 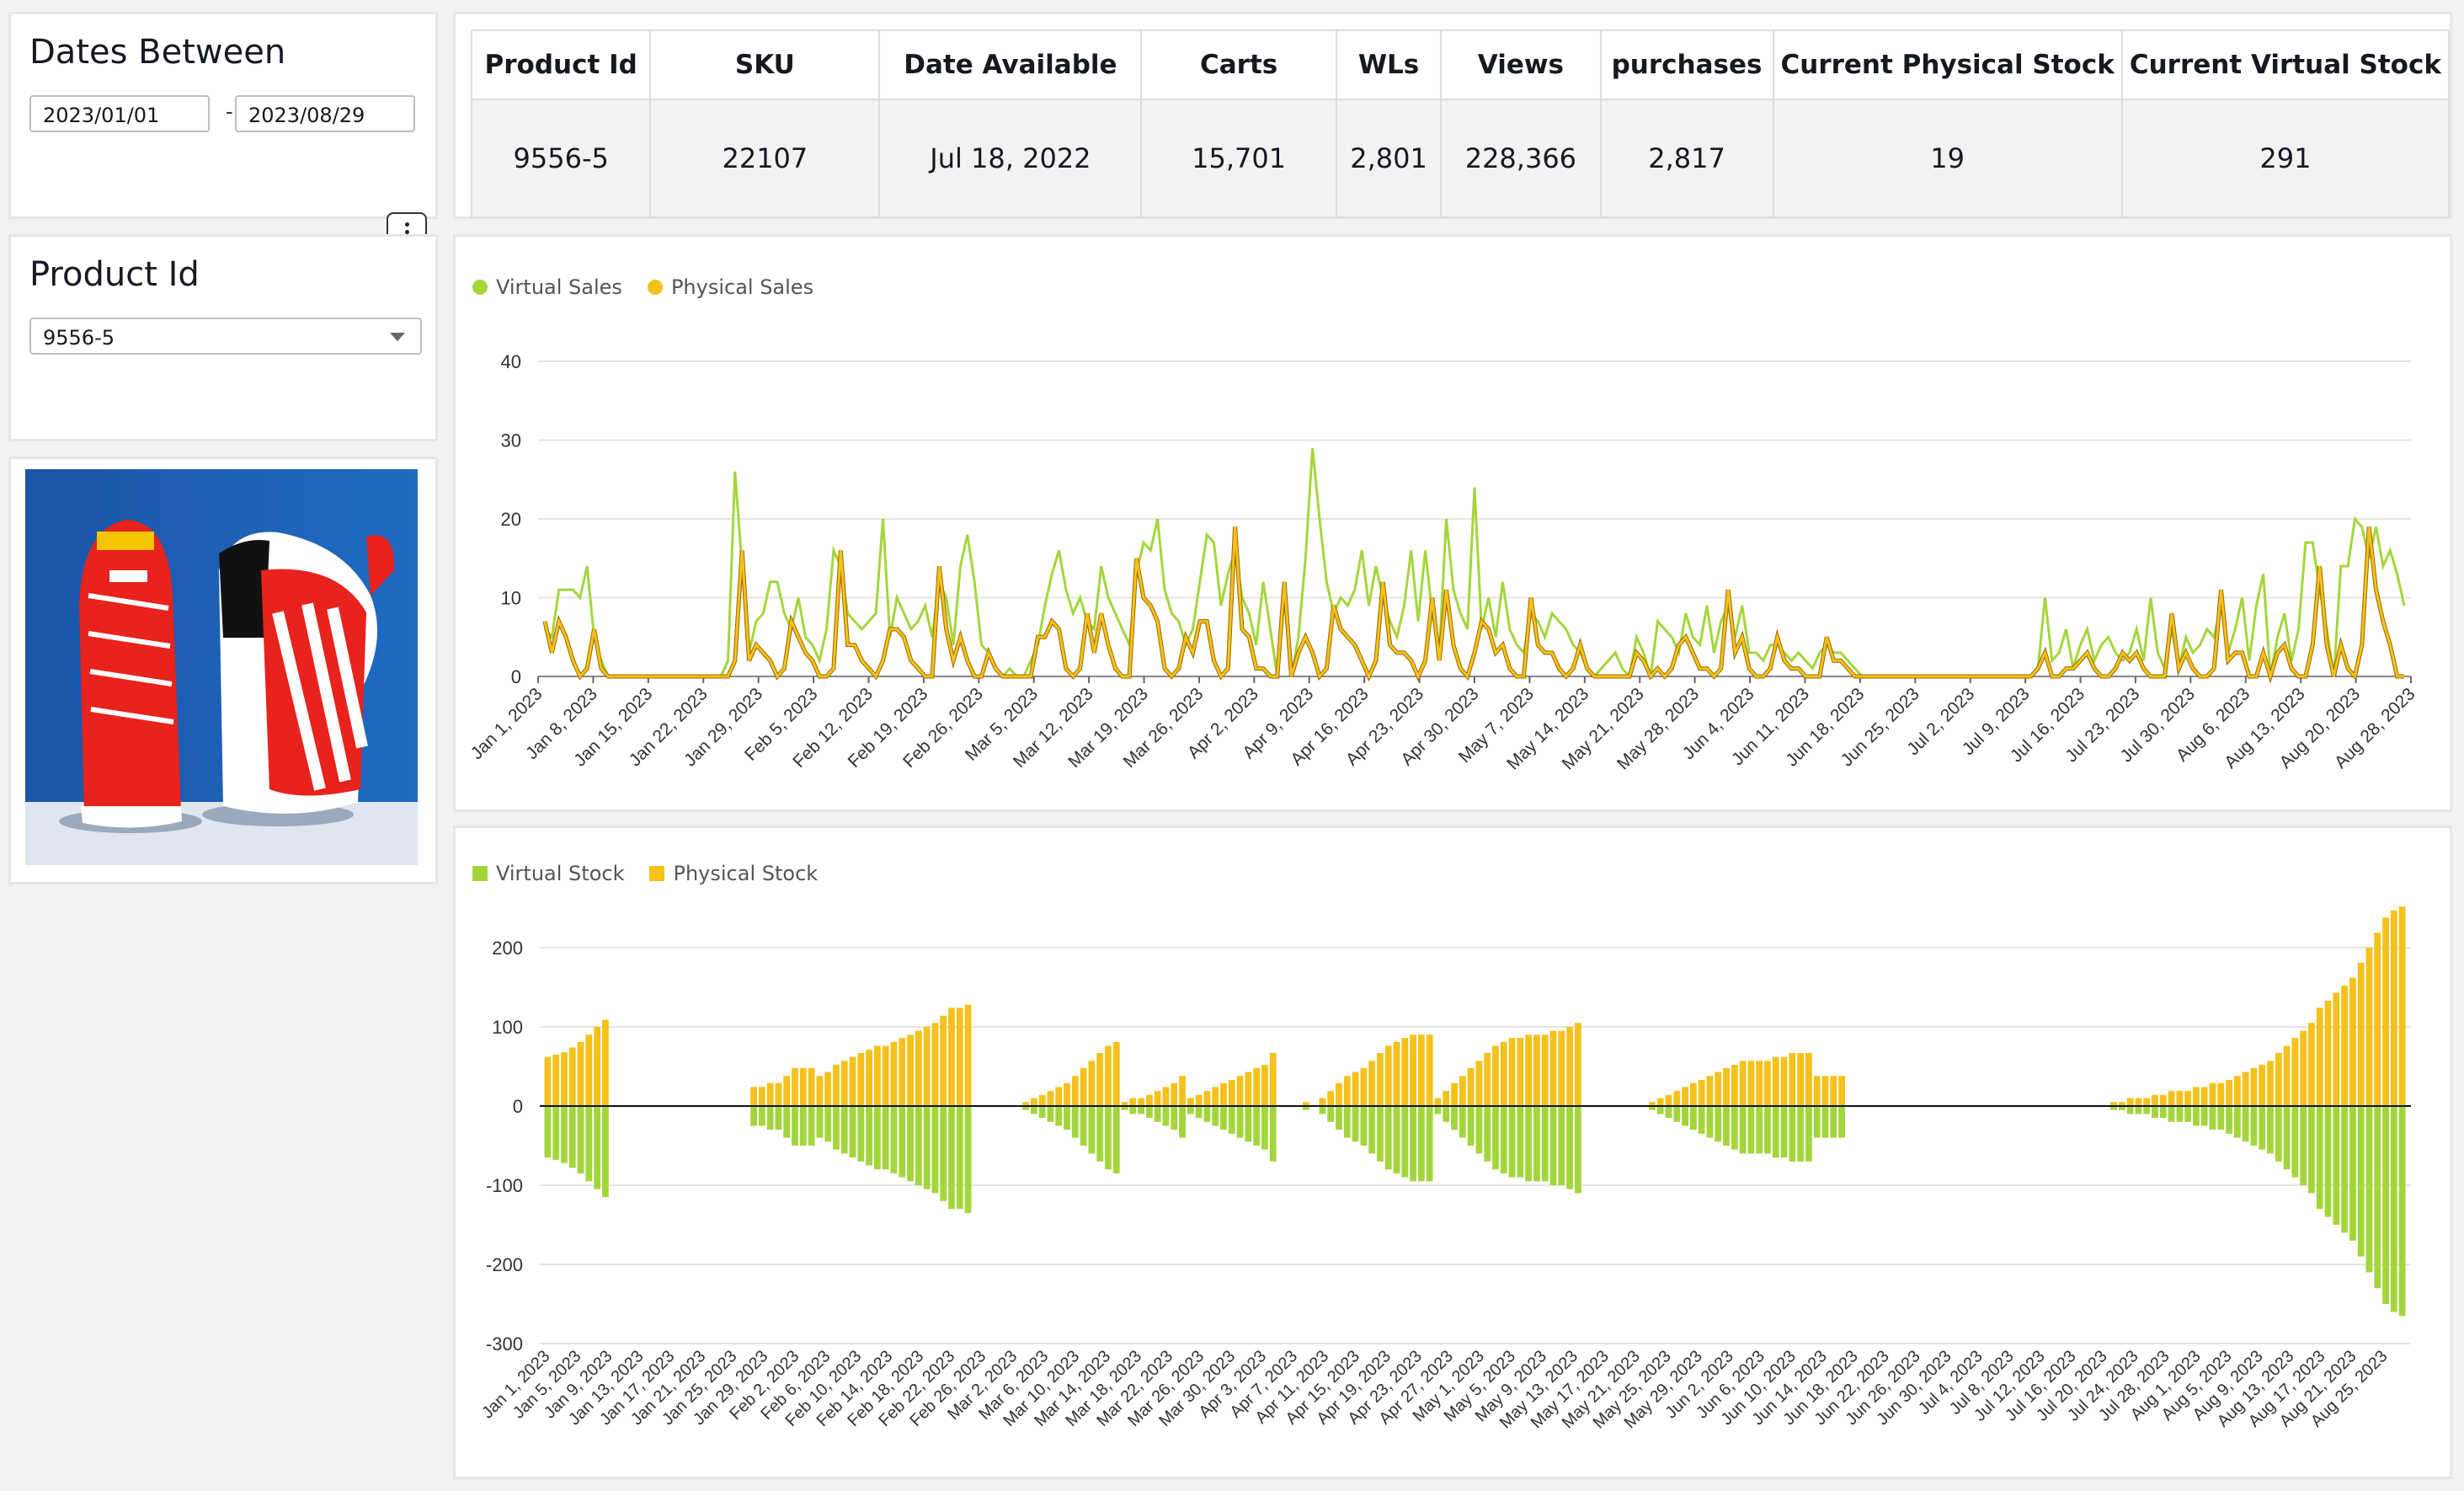 What do you see at coordinates (325, 114) in the screenshot?
I see `end-date-input: 2023/08/29` at bounding box center [325, 114].